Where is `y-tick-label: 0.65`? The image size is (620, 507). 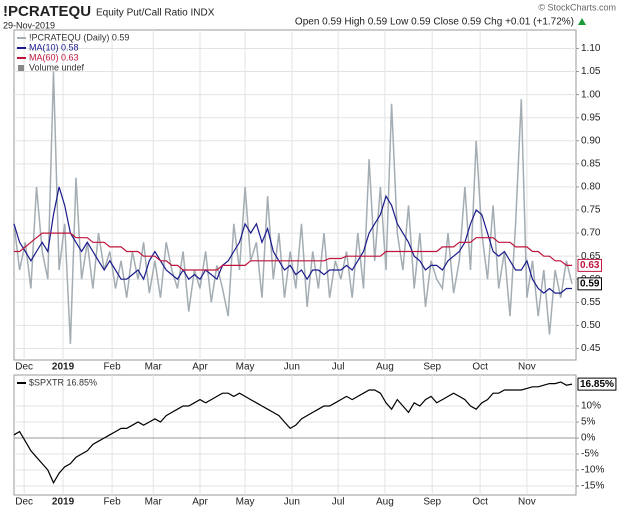
y-tick-label: 0.65 is located at coordinates (591, 256).